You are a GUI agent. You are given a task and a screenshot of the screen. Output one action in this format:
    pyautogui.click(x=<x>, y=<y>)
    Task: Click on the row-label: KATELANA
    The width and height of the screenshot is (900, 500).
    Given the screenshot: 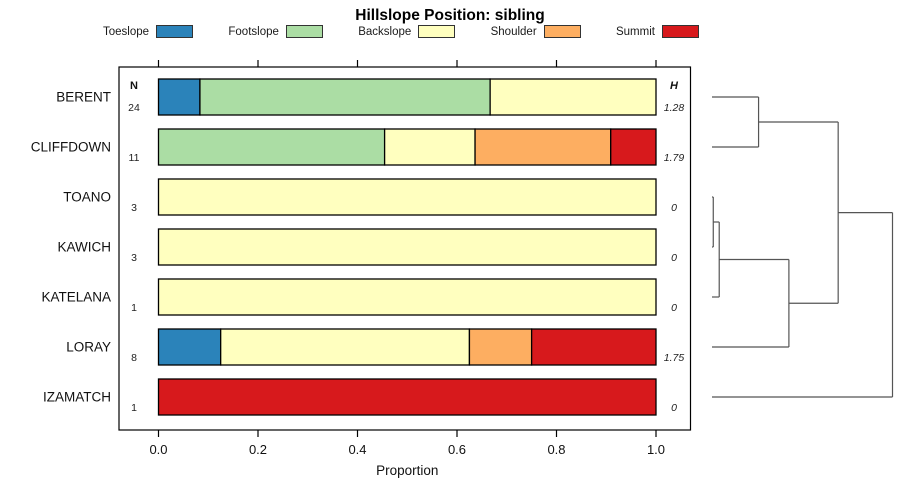 What is the action you would take?
    pyautogui.click(x=76, y=297)
    